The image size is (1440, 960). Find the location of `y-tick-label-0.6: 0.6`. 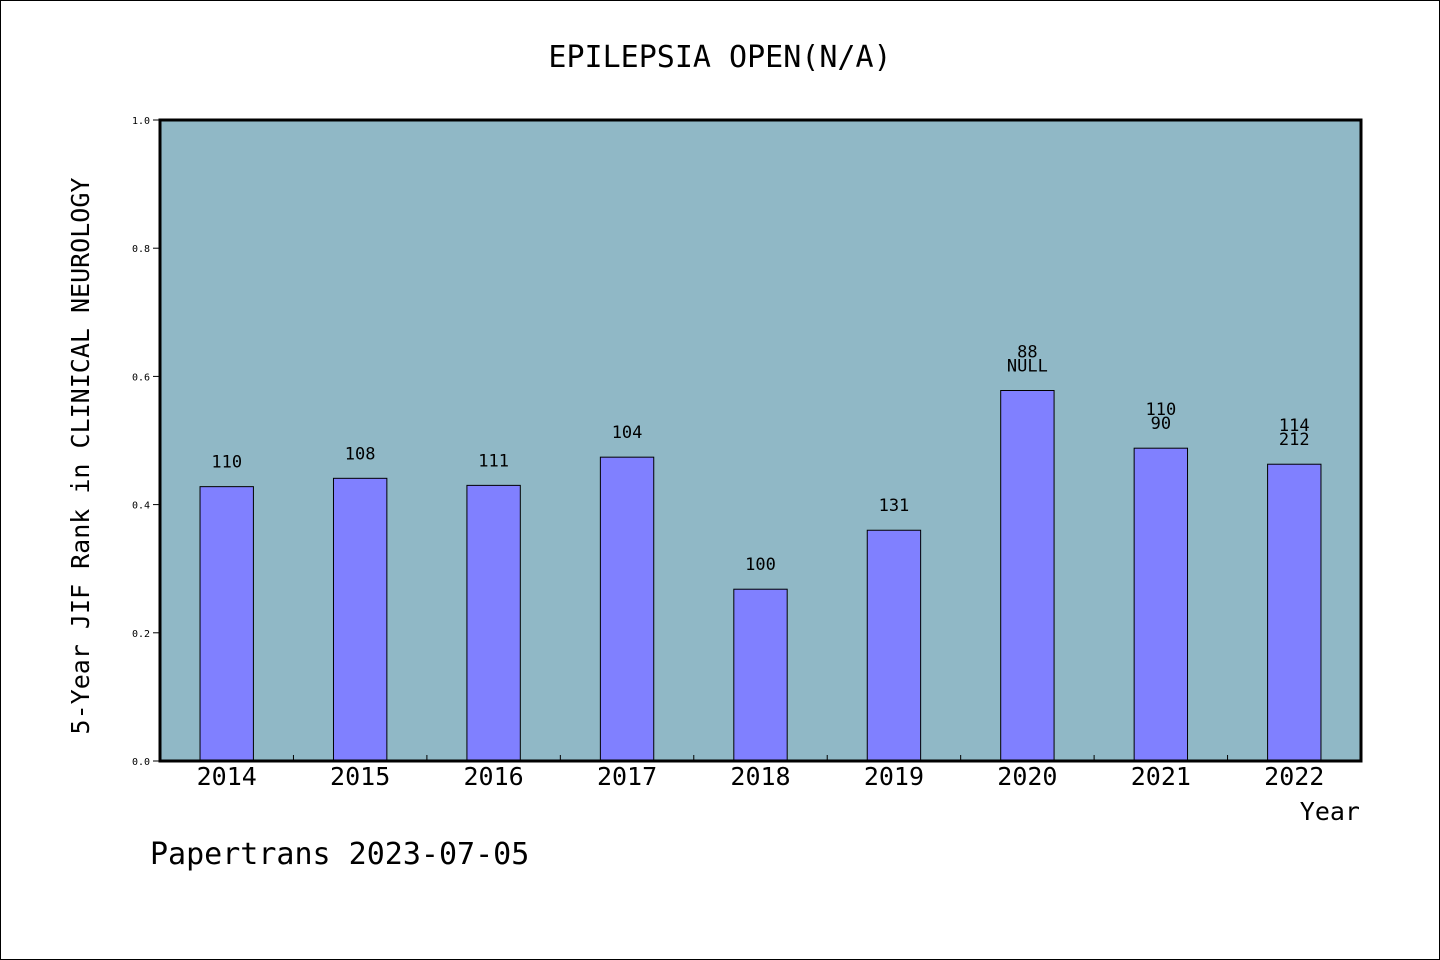

y-tick-label-0.6: 0.6 is located at coordinates (141, 377).